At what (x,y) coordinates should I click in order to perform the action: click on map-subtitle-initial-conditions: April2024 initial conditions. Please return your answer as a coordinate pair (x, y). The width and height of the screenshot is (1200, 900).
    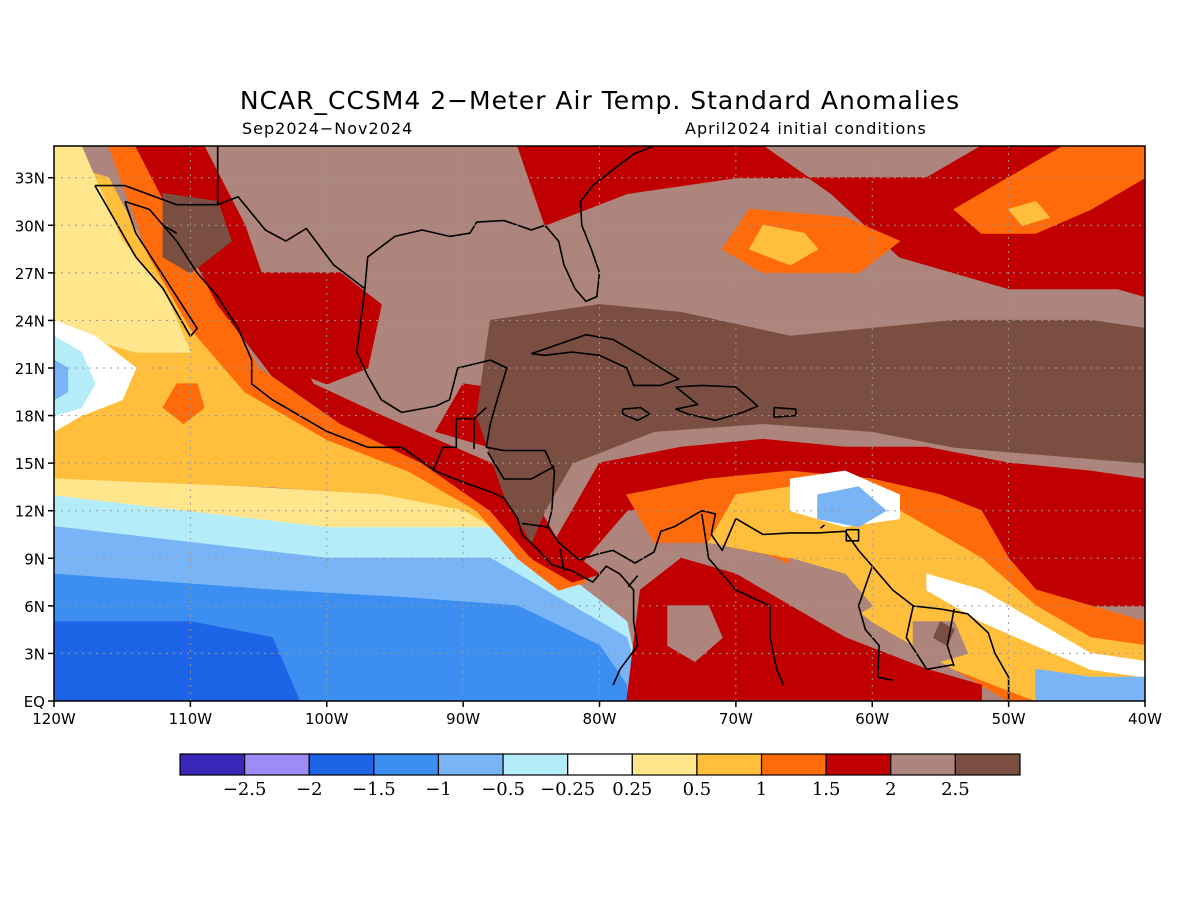
    Looking at the image, I should click on (806, 128).